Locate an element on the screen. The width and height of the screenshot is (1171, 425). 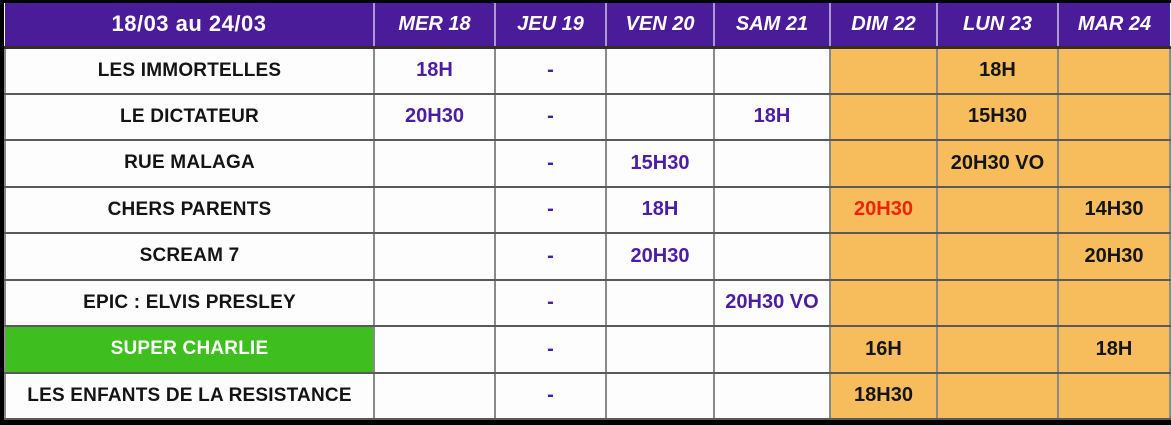
day-header: SAM 21 is located at coordinates (771, 26).